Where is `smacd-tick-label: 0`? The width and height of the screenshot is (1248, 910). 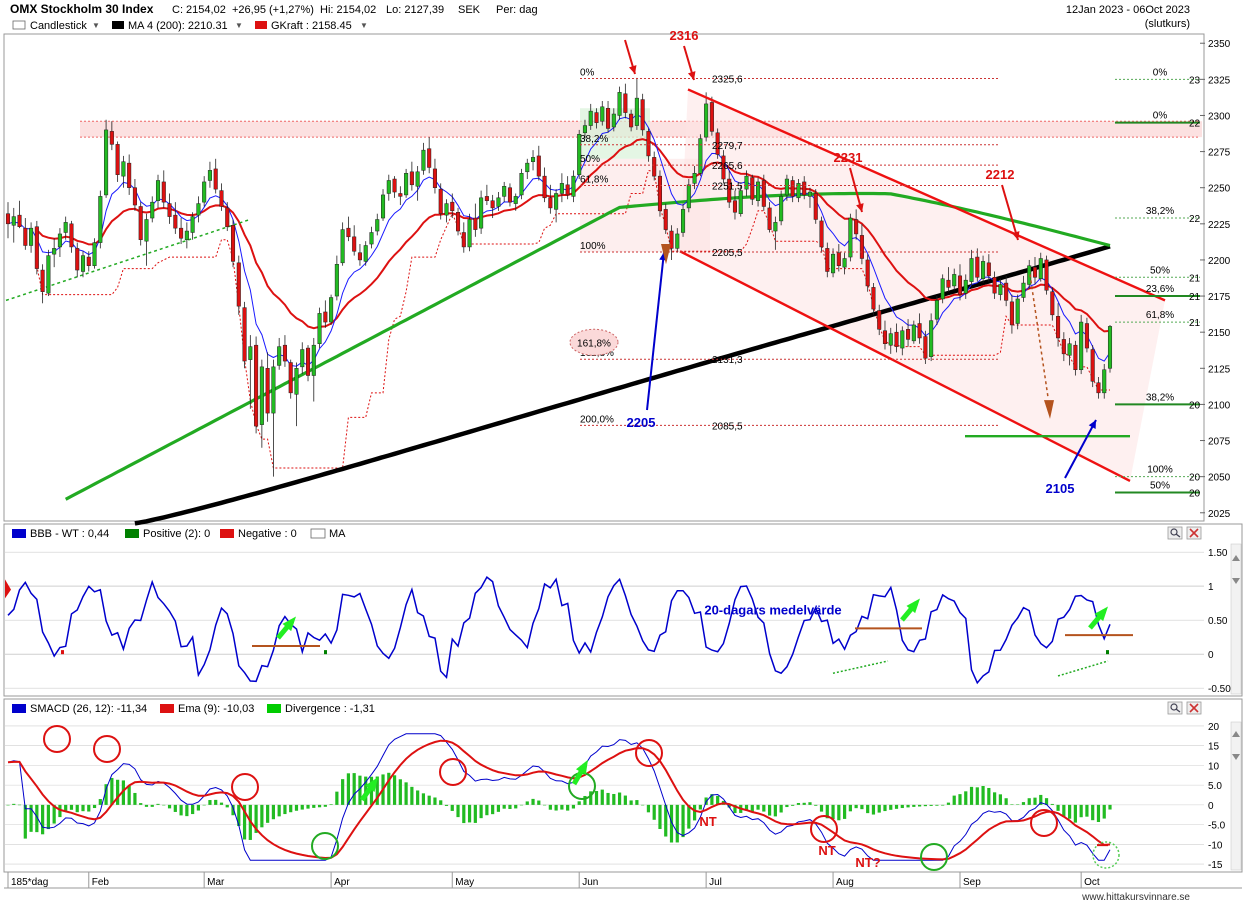 smacd-tick-label: 0 is located at coordinates (1211, 806).